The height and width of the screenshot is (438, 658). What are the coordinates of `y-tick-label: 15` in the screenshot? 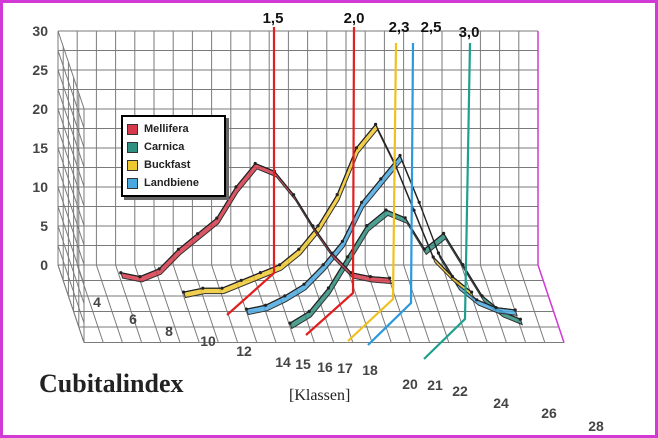 It's located at (40, 148).